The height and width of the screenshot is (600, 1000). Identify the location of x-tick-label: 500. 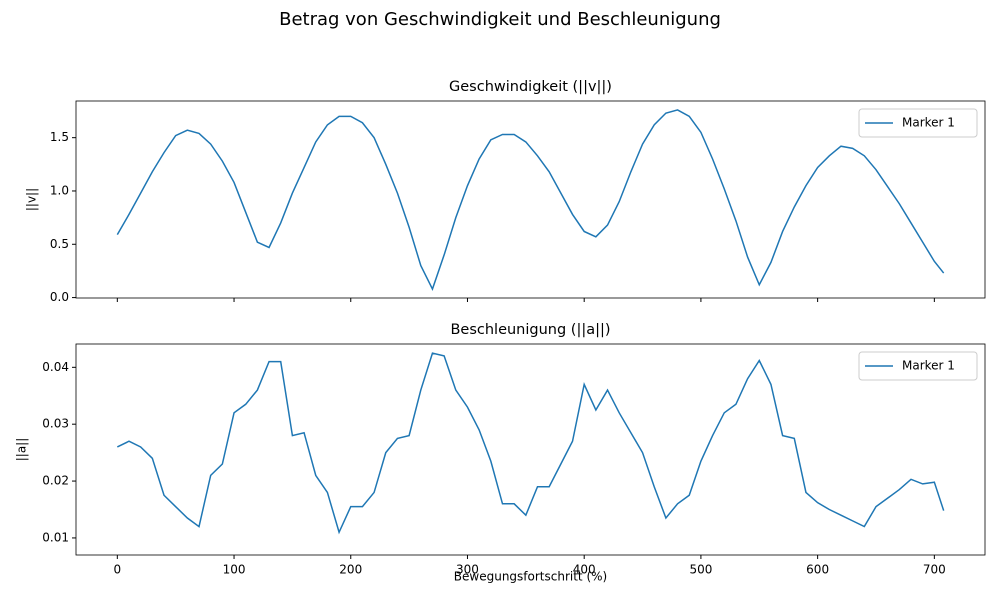
(700, 570).